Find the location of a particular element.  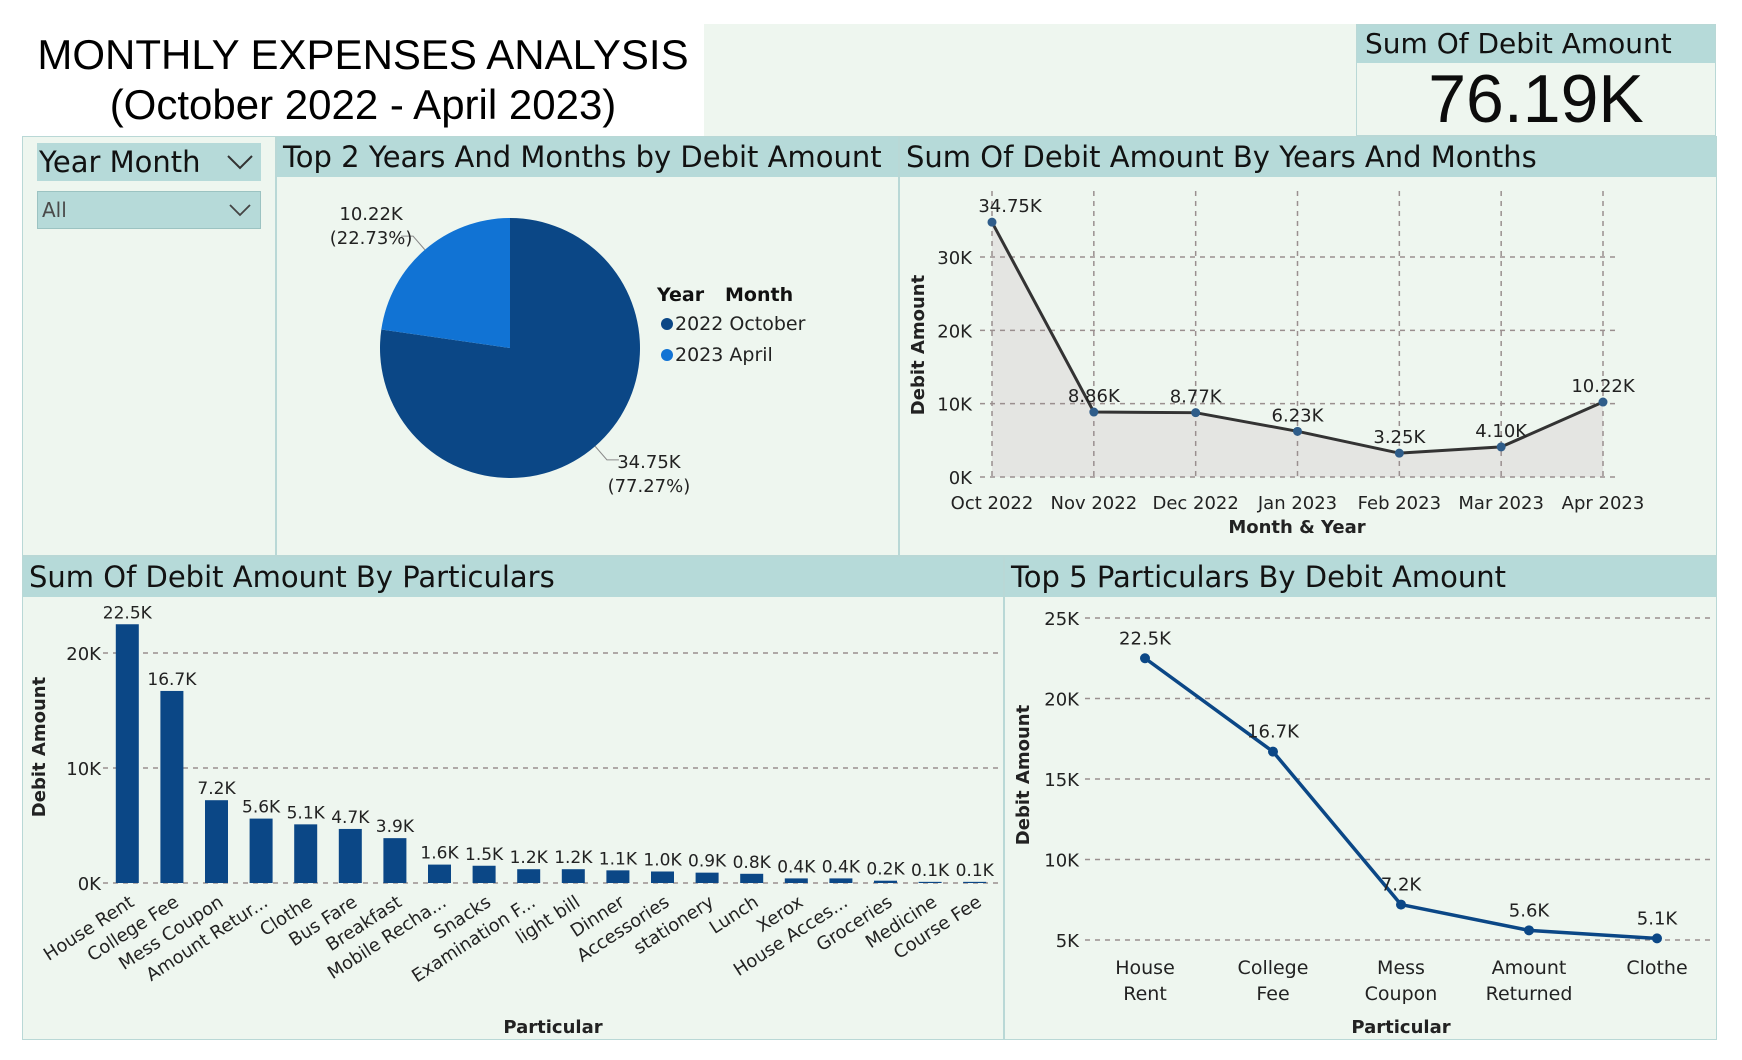

x-tick-label: House is located at coordinates (1145, 968).